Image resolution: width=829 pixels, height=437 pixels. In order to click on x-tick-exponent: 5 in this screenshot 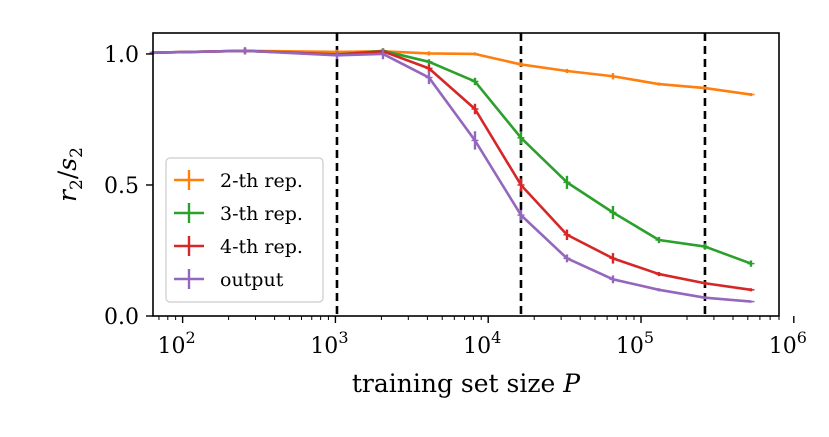, I will do `click(649, 337)`.